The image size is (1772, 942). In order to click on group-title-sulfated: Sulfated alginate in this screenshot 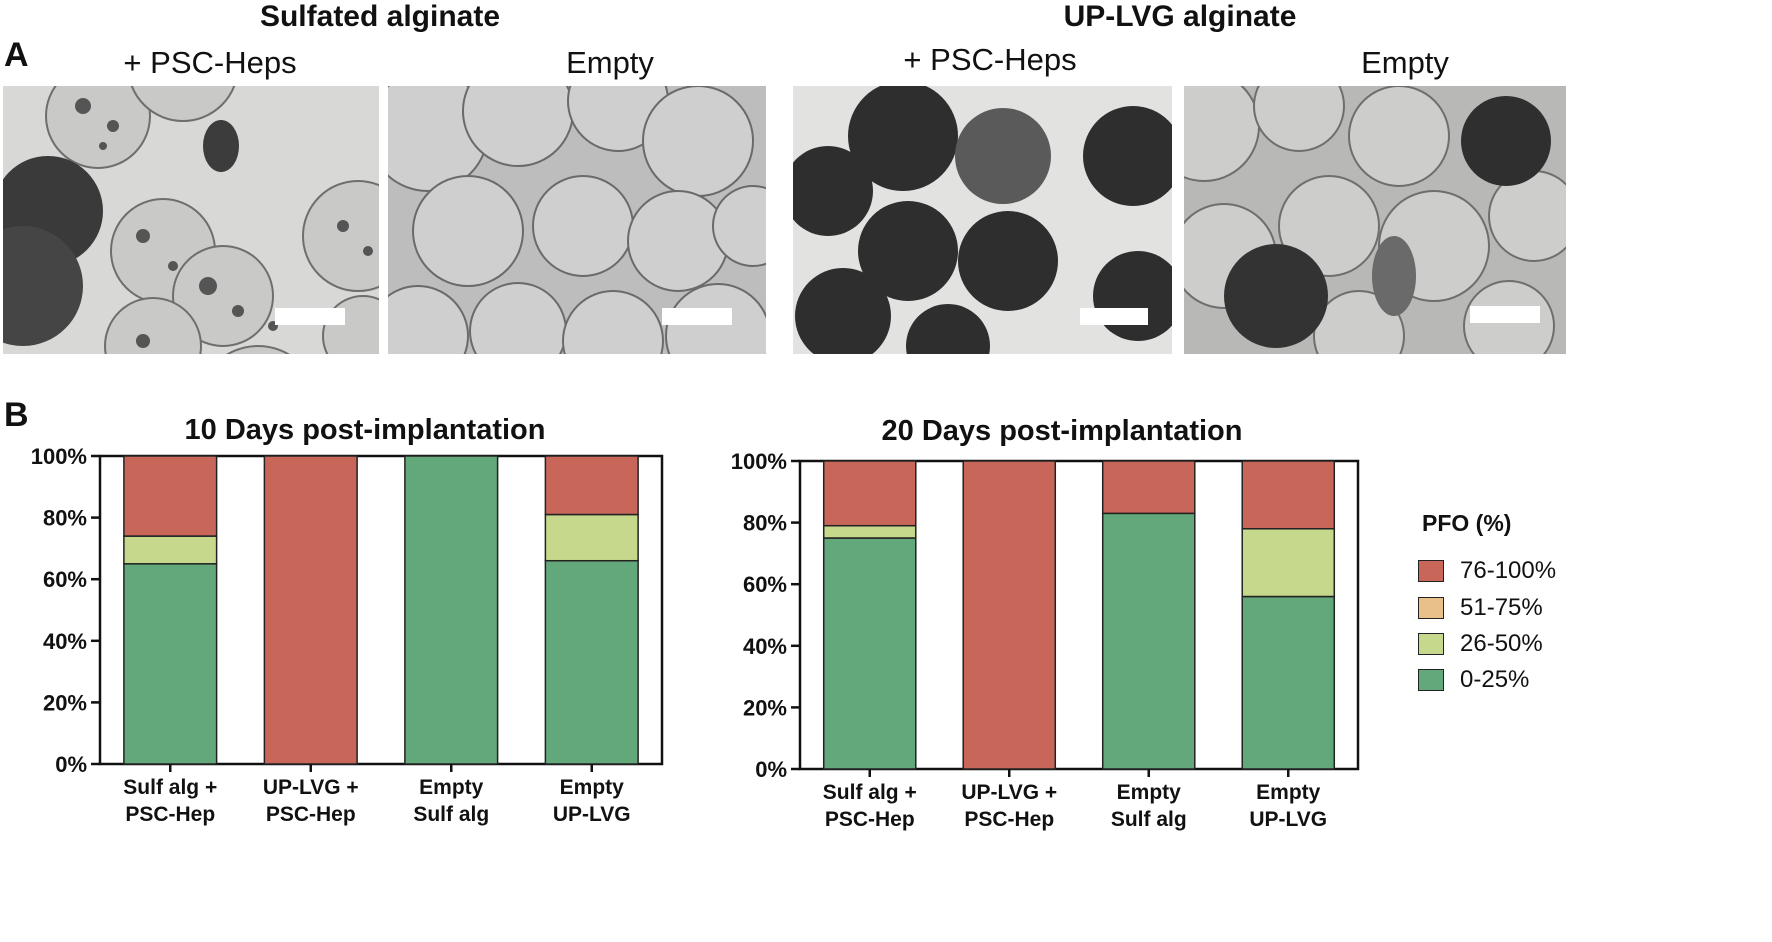, I will do `click(380, 16)`.